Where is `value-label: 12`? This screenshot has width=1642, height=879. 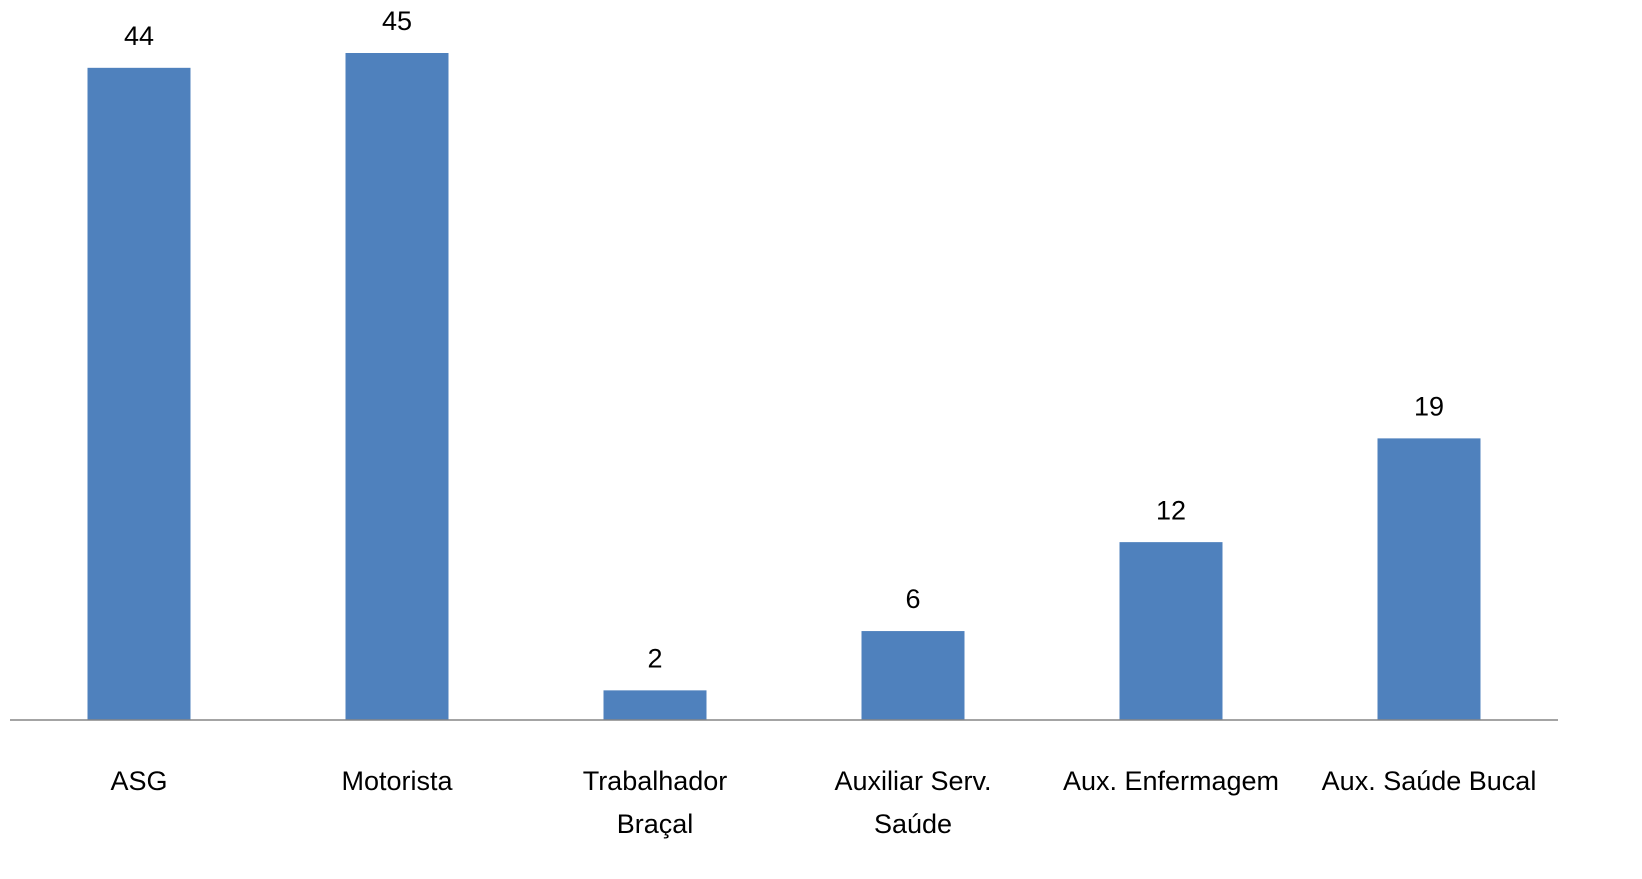 value-label: 12 is located at coordinates (1171, 510).